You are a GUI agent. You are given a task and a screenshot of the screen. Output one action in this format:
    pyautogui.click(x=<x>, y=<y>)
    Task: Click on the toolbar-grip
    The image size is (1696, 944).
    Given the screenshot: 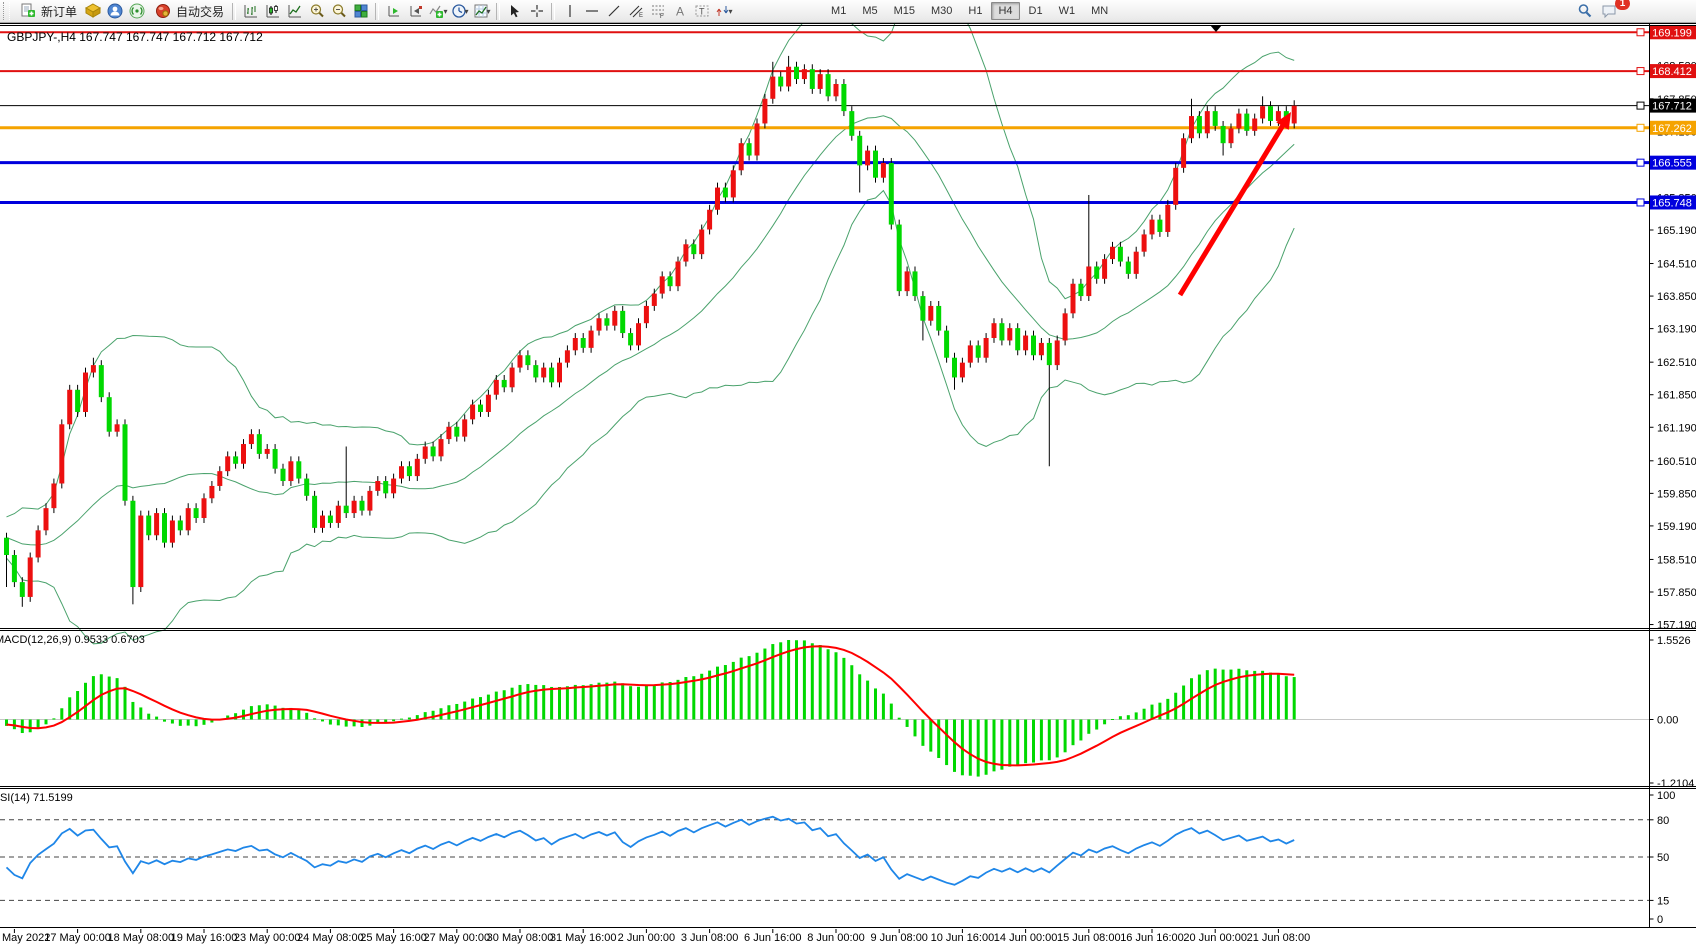 What is the action you would take?
    pyautogui.click(x=6, y=11)
    